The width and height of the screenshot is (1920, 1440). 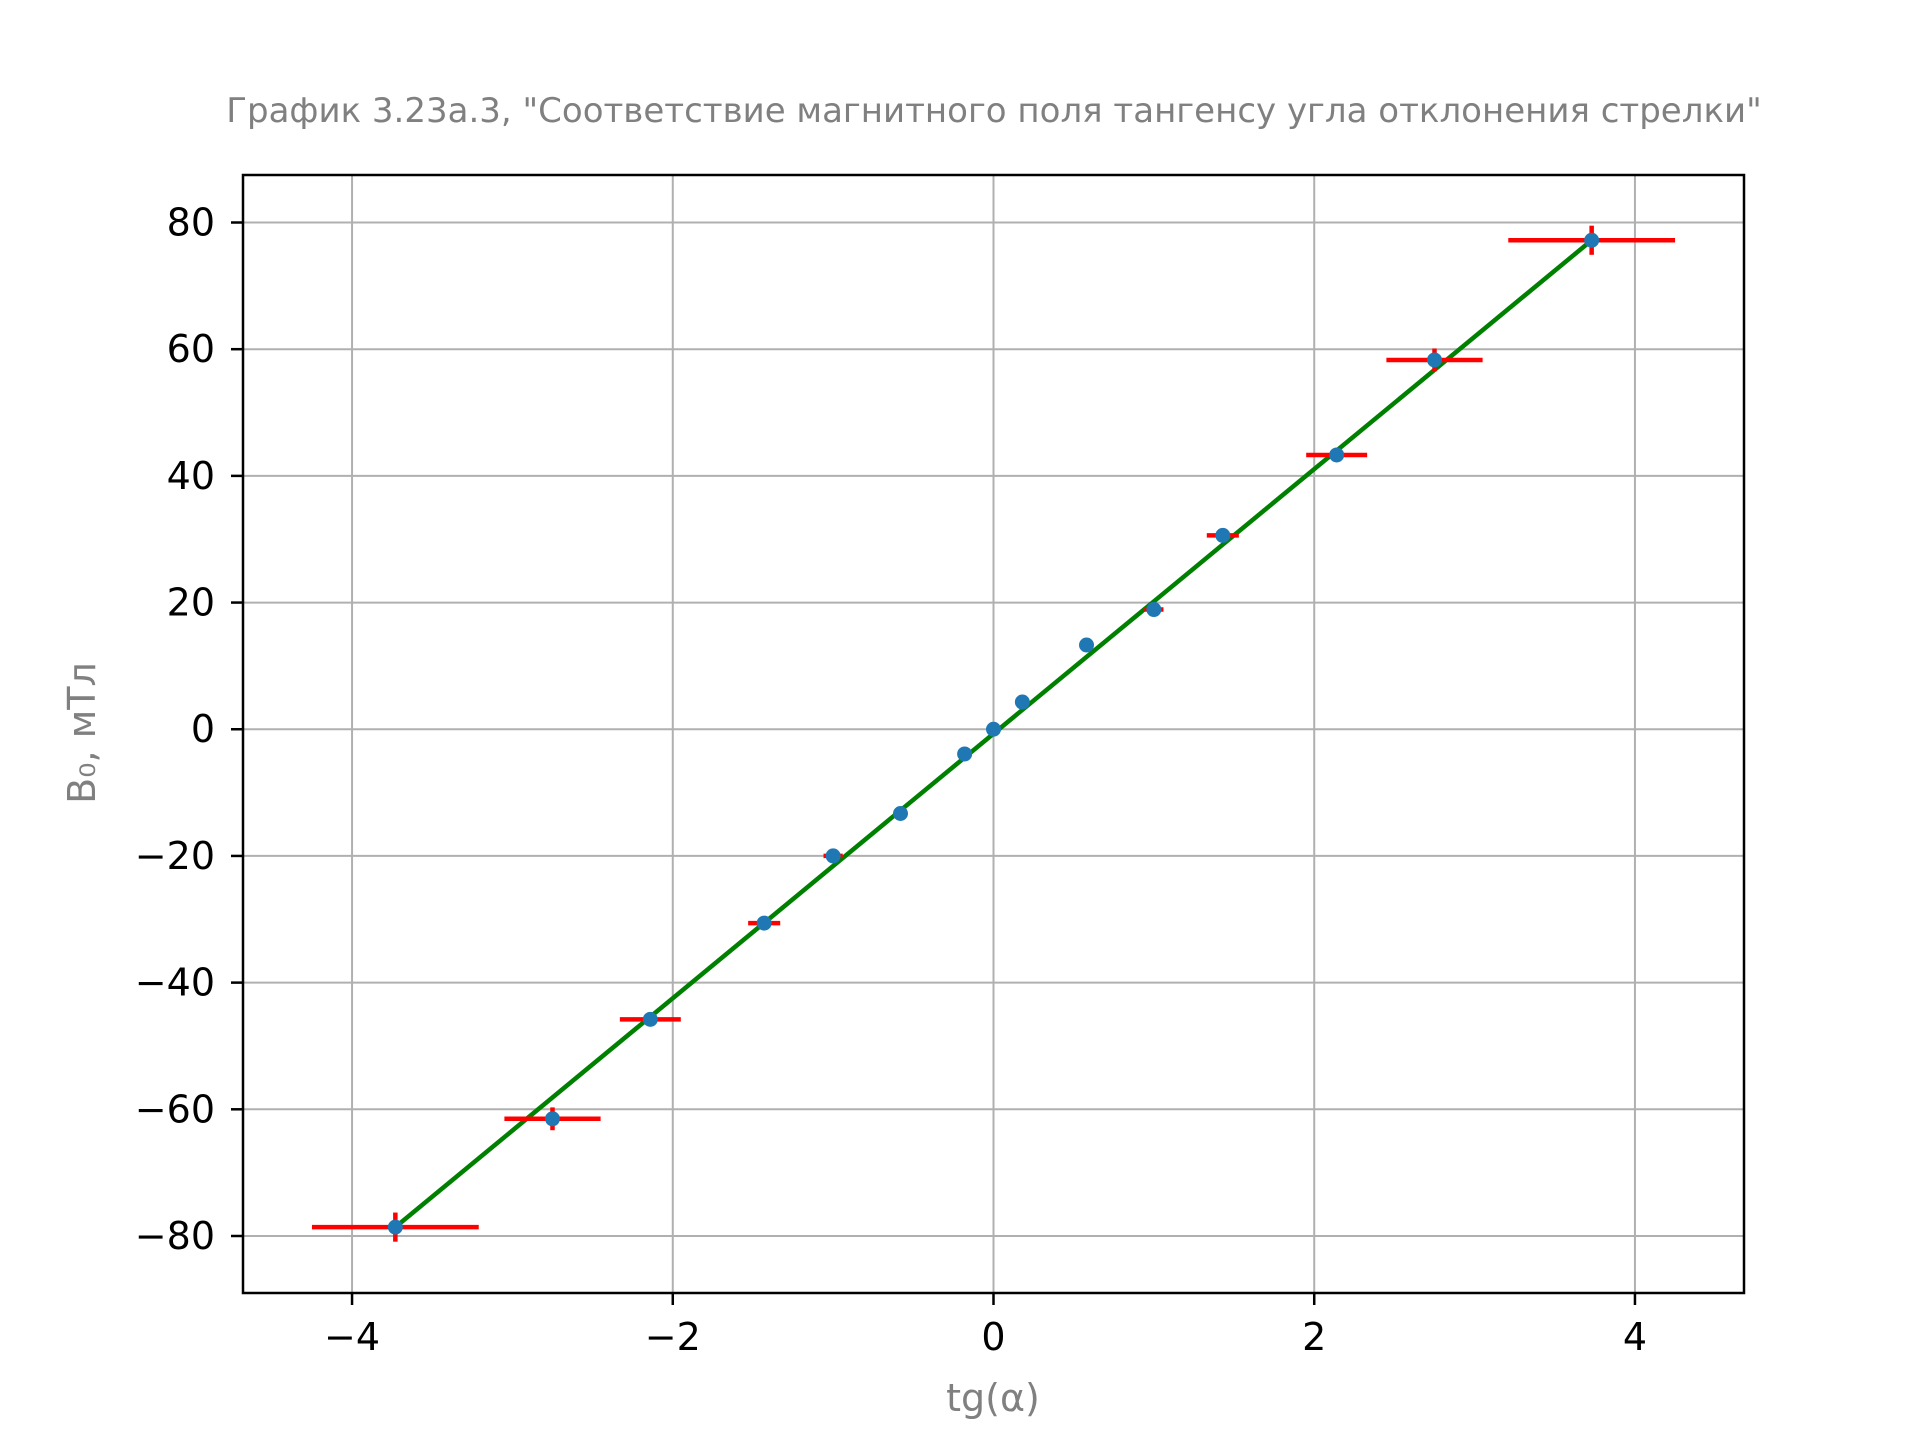 I want to click on x-tick-label: 2, so click(x=1314, y=1337).